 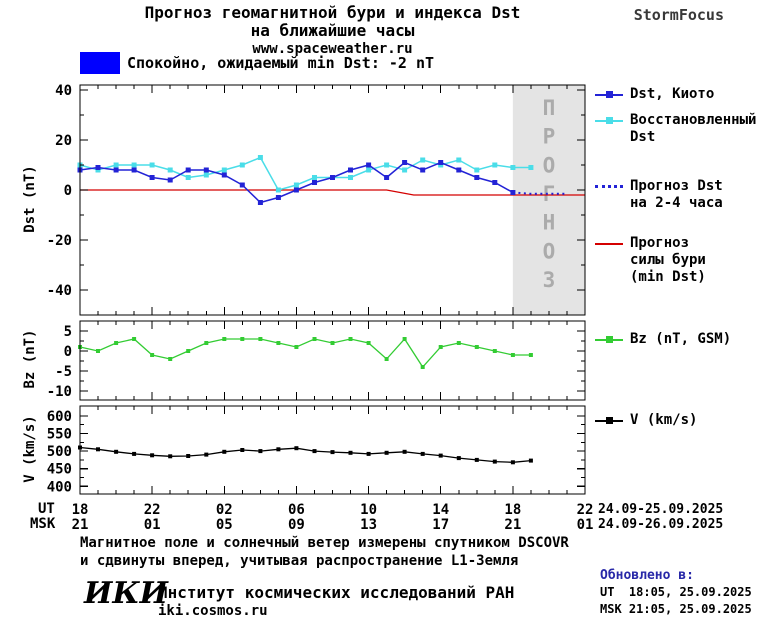 I want to click on svg-text: 14, so click(x=440, y=510).